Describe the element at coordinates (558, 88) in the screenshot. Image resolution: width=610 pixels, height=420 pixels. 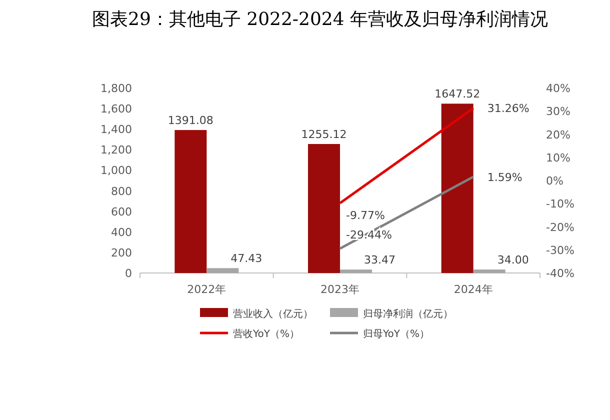
I see `y2-tick-label: 40%` at that location.